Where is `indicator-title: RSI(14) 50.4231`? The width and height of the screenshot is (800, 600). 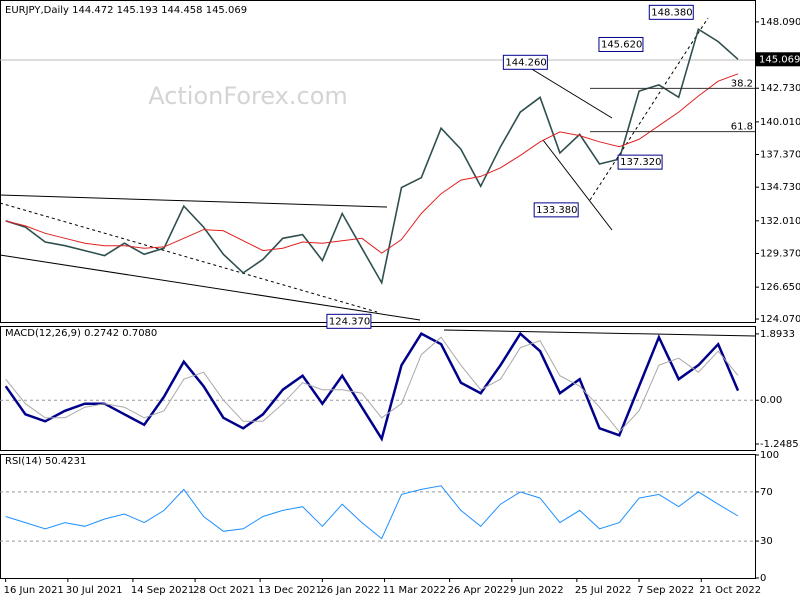 indicator-title: RSI(14) 50.4231 is located at coordinates (45, 461).